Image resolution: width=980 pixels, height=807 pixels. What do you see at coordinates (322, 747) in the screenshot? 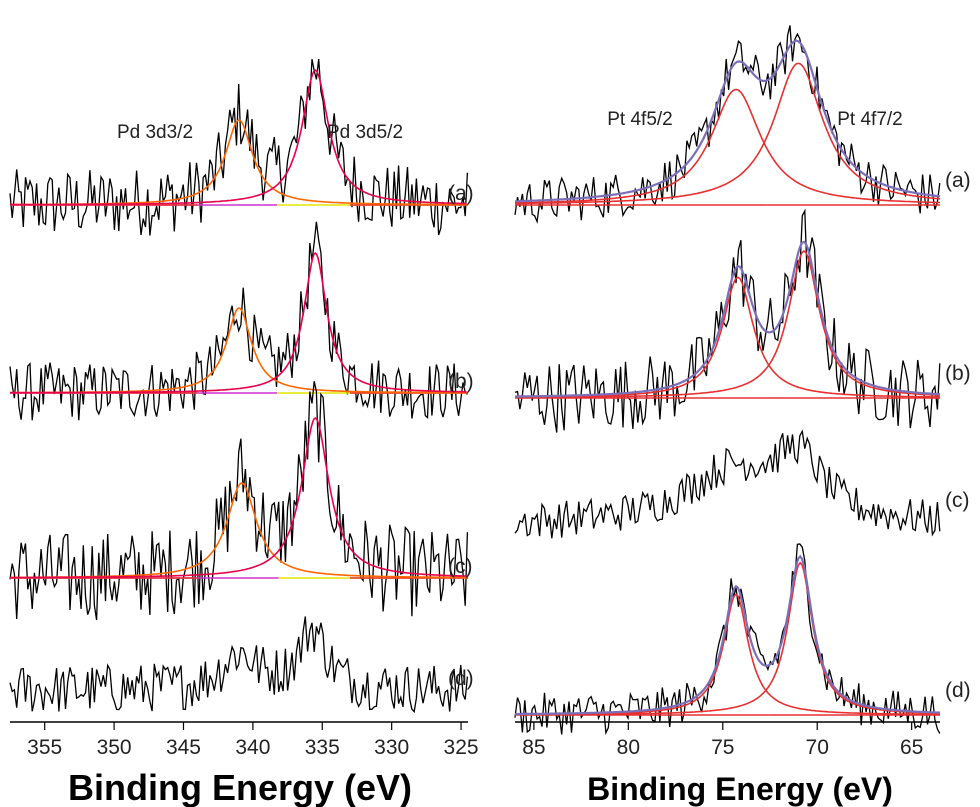
I see `x-tick-label: 335` at bounding box center [322, 747].